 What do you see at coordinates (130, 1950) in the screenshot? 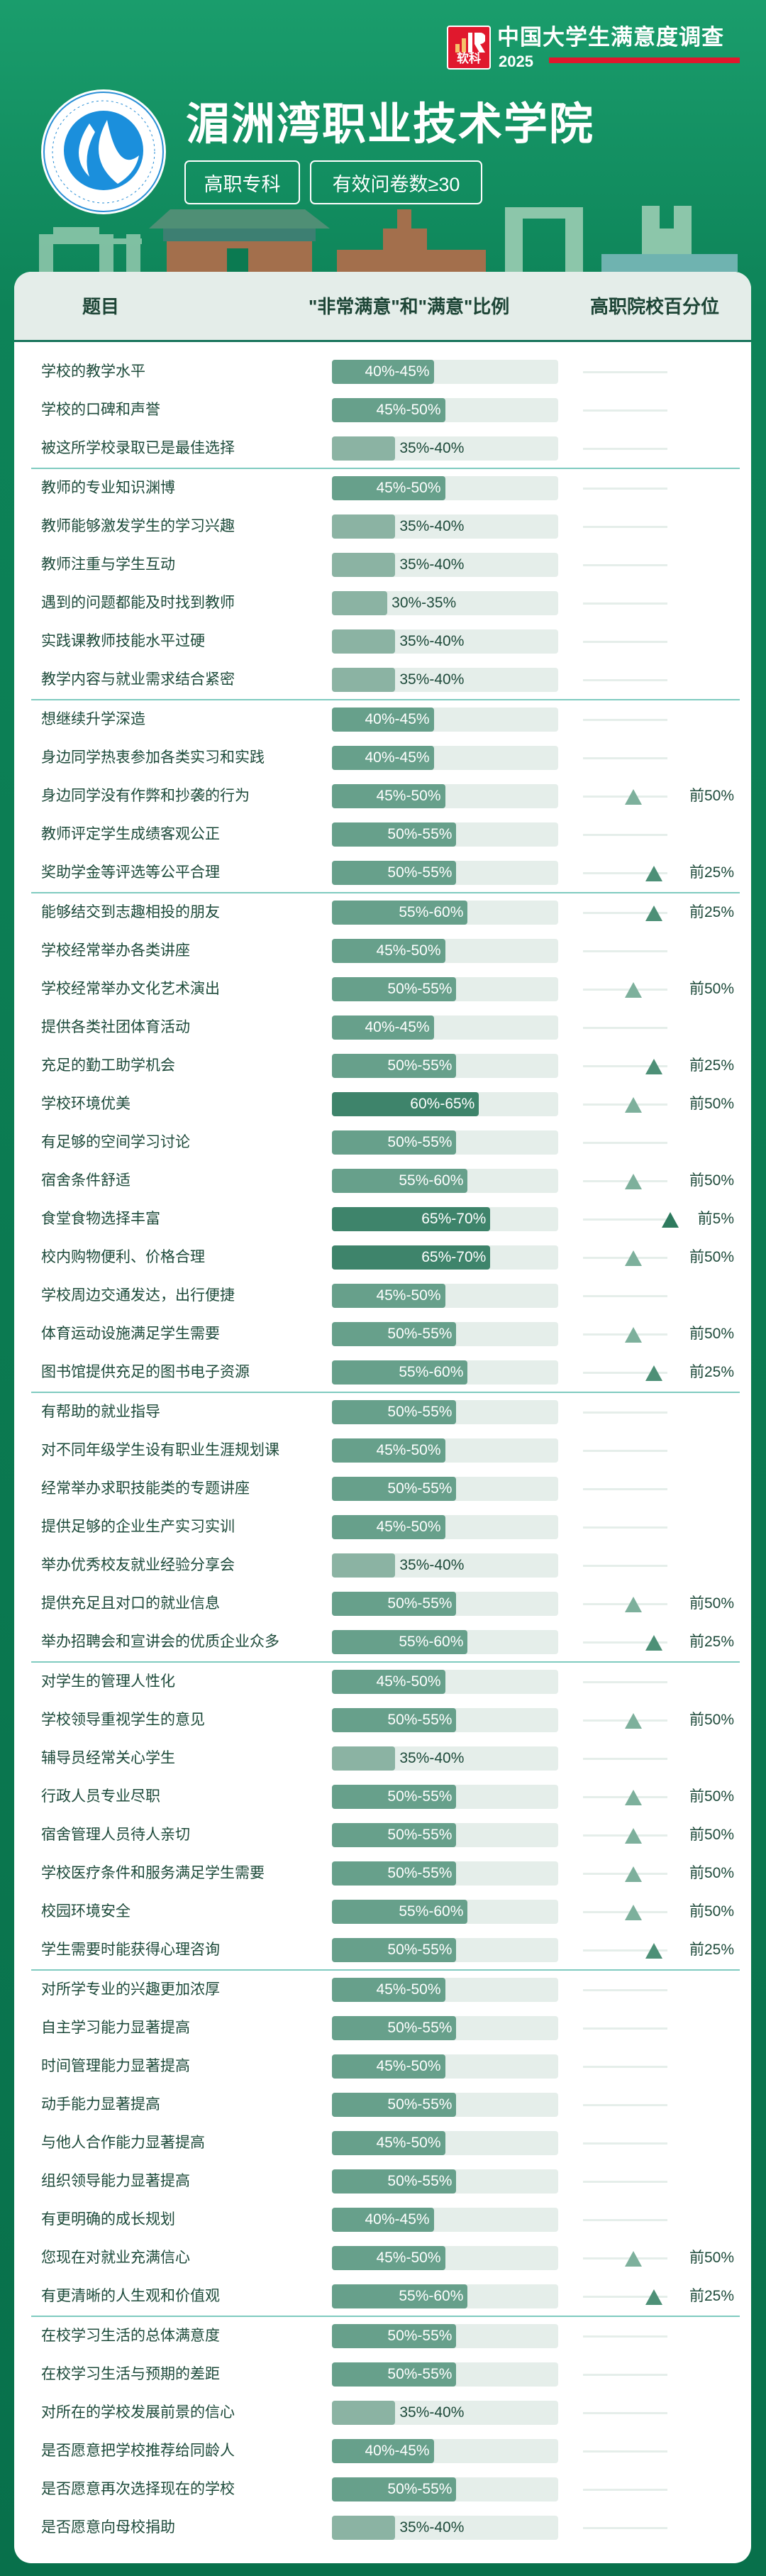
I see `item-label: 学生需要时能获得心理咨询` at bounding box center [130, 1950].